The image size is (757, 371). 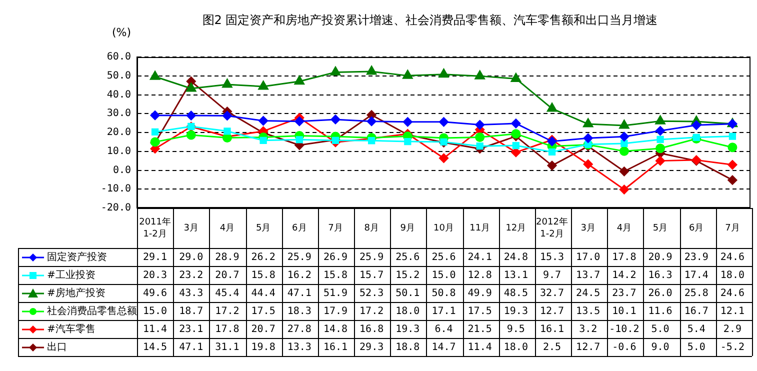 What do you see at coordinates (263, 228) in the screenshot?
I see `x-tick-label: 5月` at bounding box center [263, 228].